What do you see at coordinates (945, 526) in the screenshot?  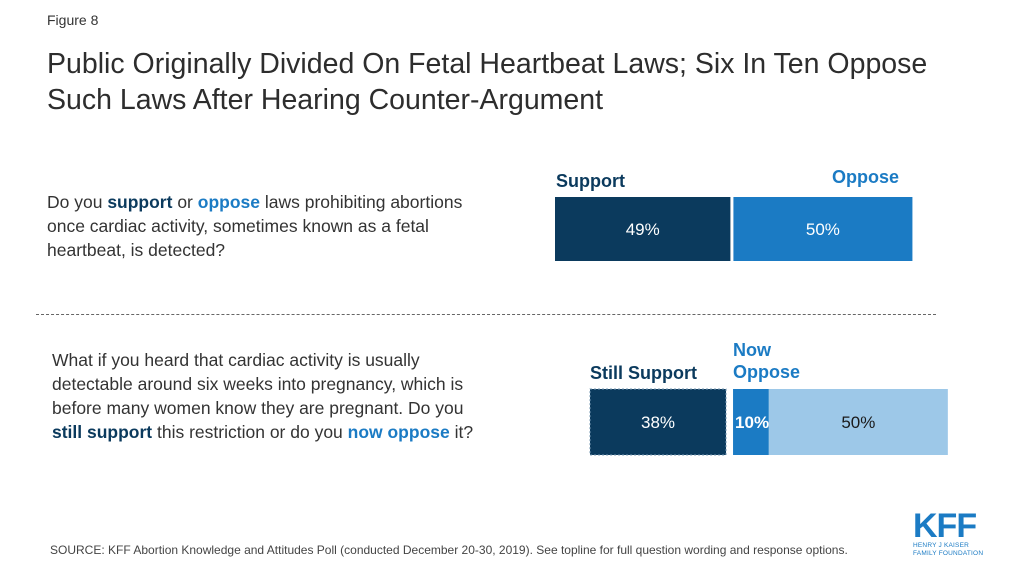 I see `kff-logo-mark: KFF` at bounding box center [945, 526].